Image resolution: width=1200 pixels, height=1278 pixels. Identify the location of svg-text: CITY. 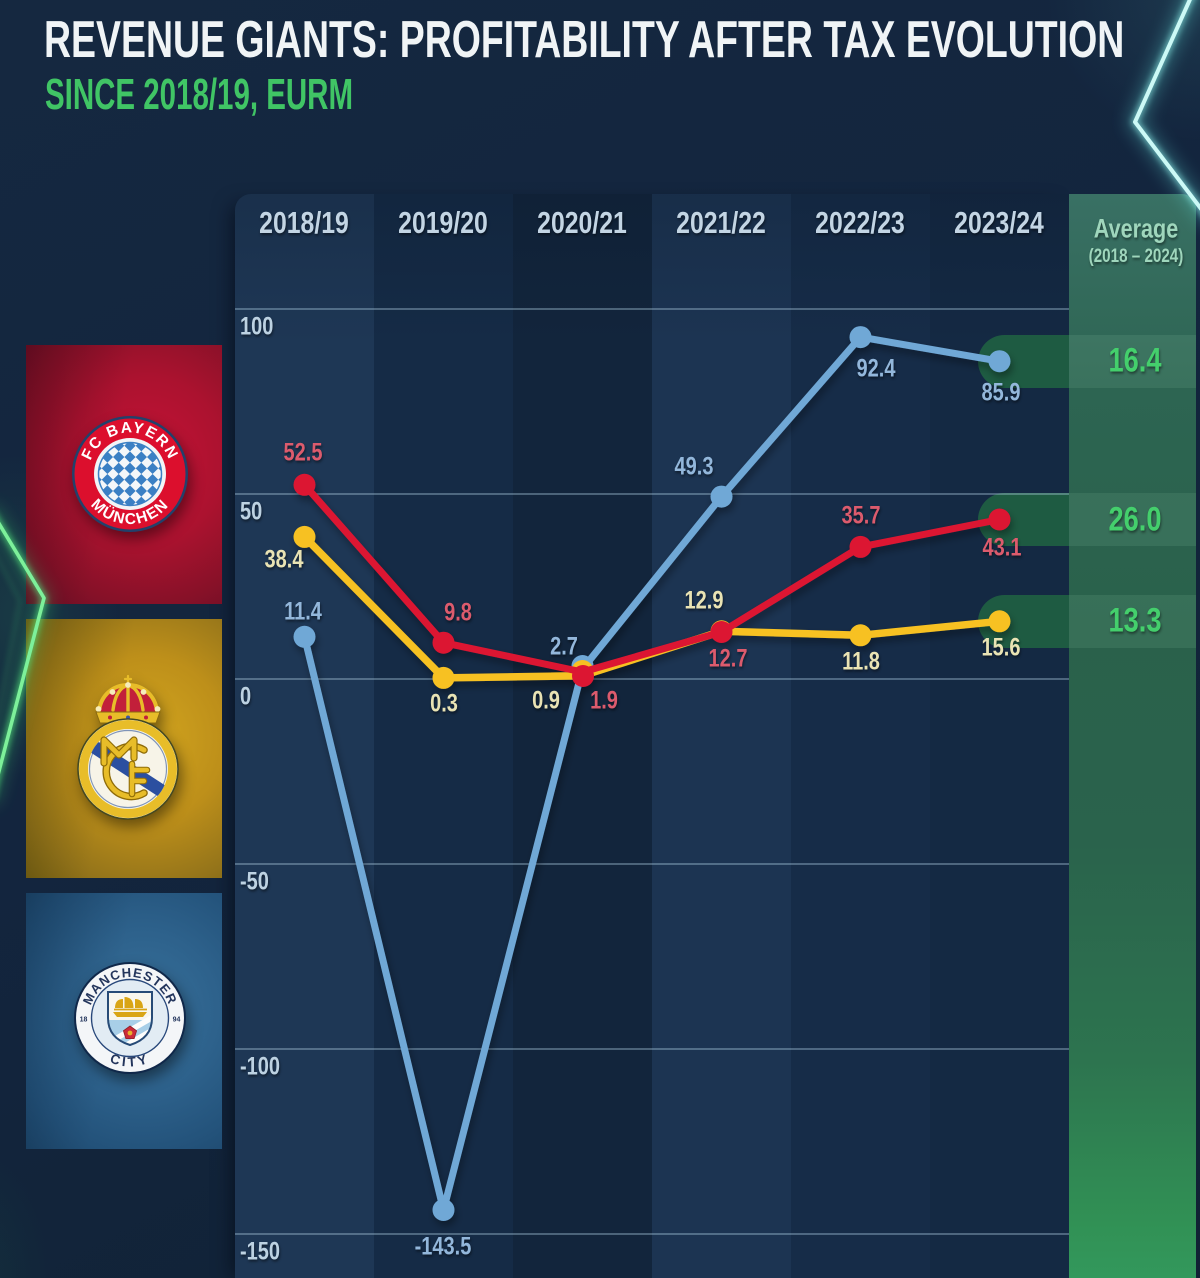
(129, 1060).